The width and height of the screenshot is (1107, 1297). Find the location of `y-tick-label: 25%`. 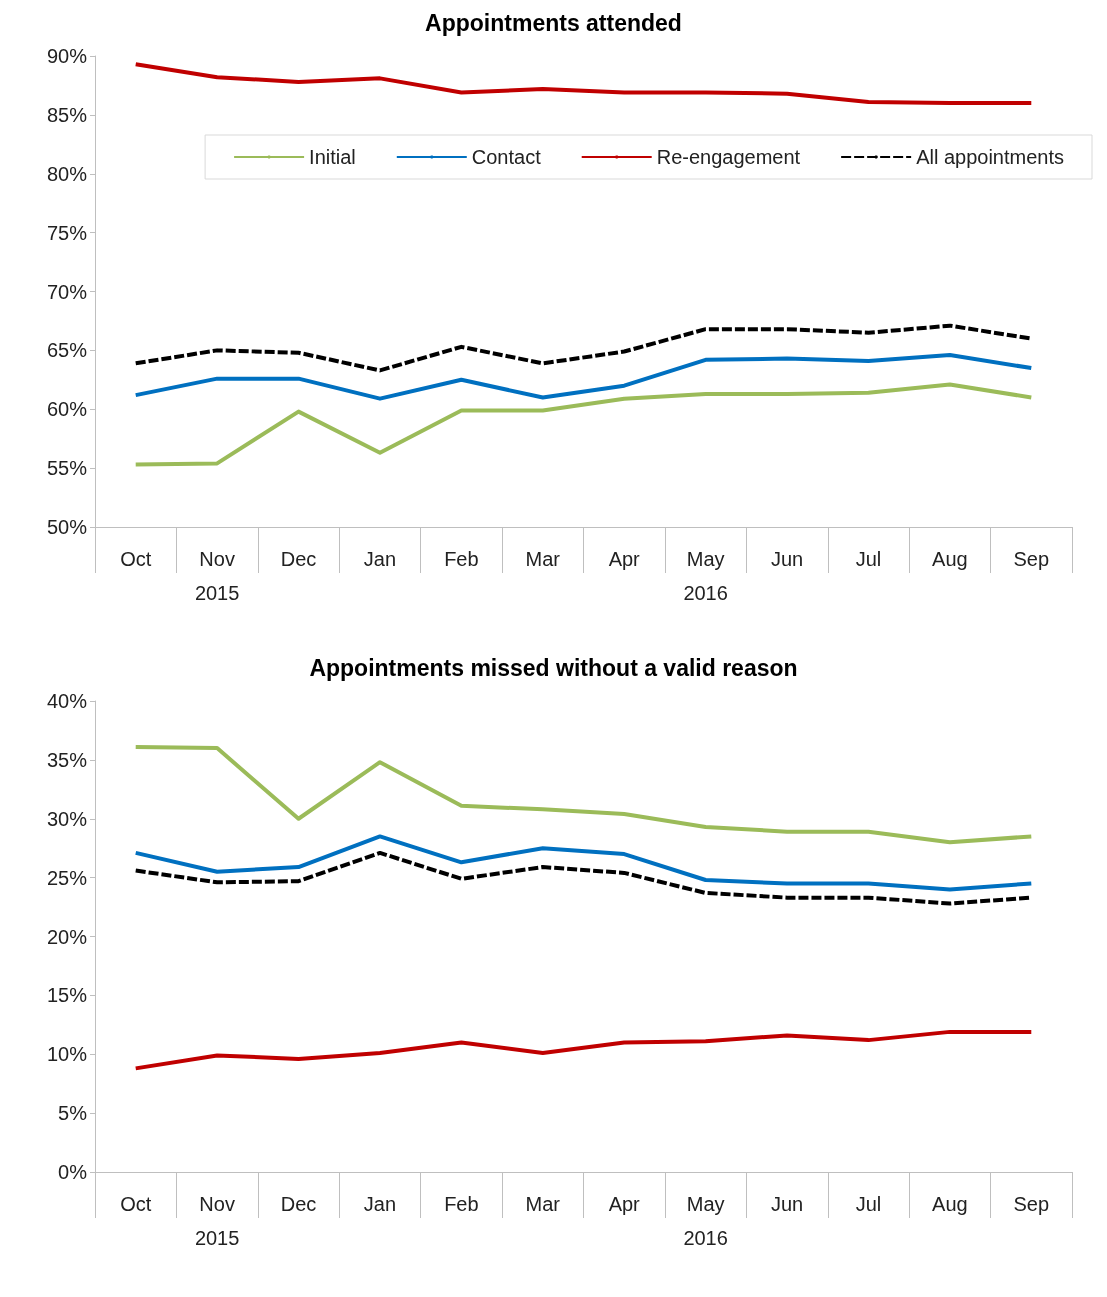

y-tick-label: 25% is located at coordinates (67, 877).